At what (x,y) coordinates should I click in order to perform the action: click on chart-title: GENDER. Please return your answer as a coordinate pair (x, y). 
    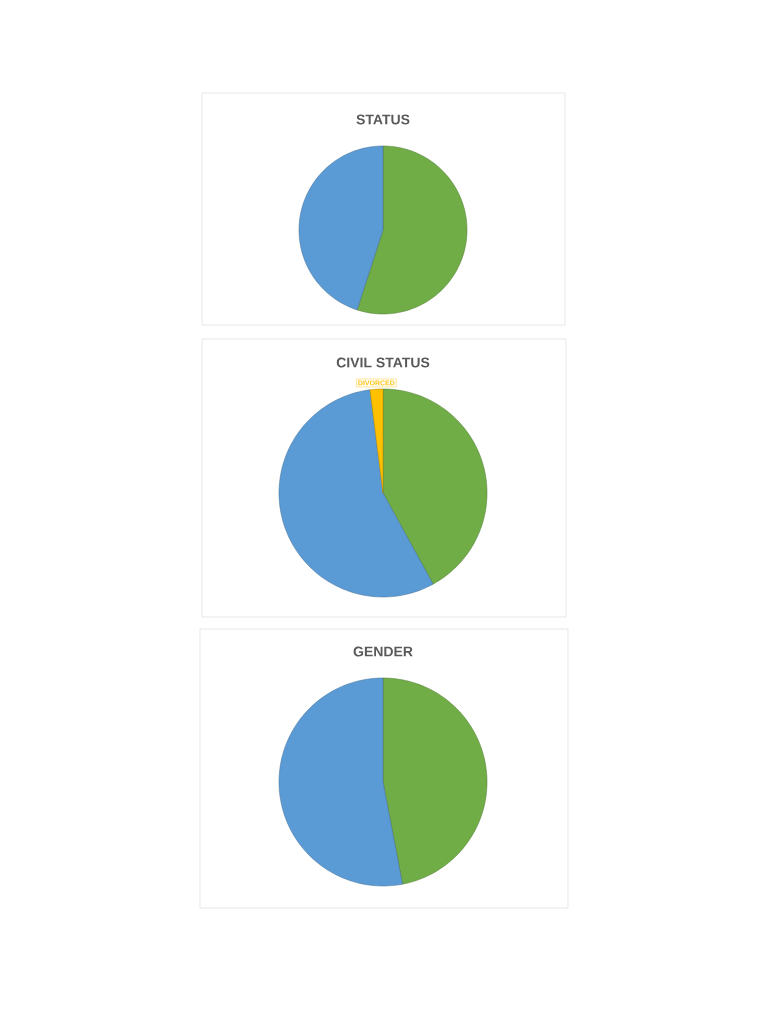
    Looking at the image, I should click on (383, 651).